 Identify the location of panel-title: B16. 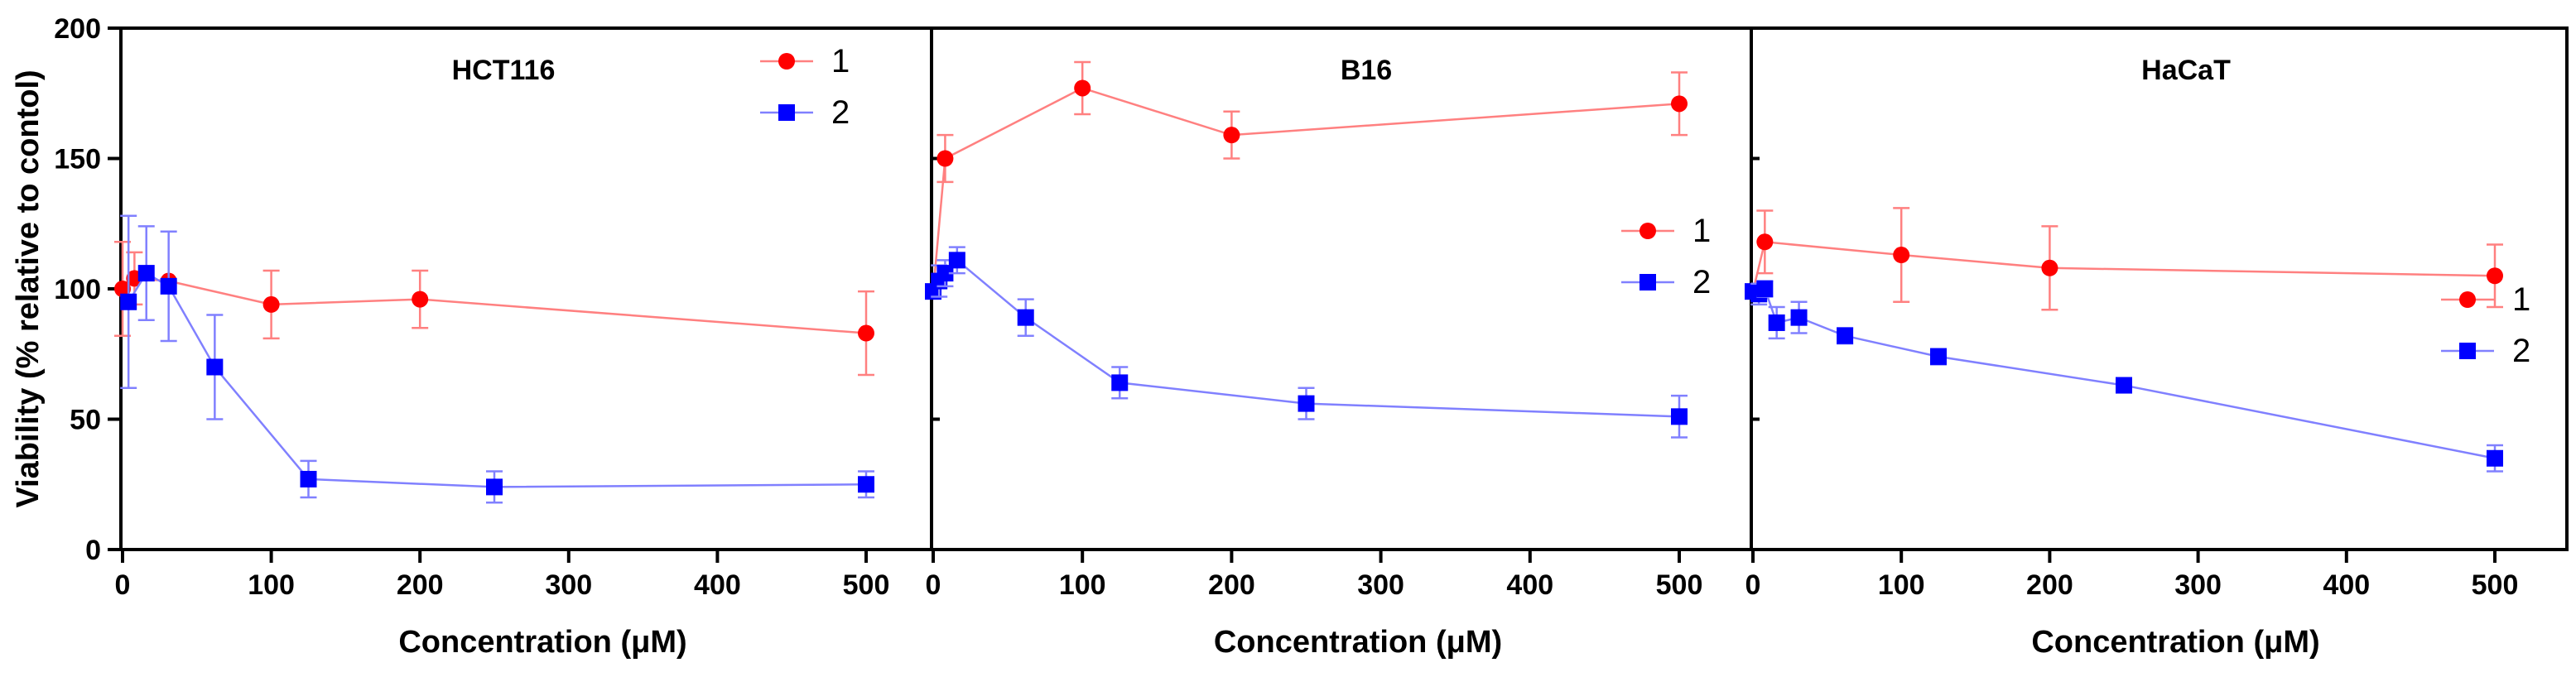
(1366, 70).